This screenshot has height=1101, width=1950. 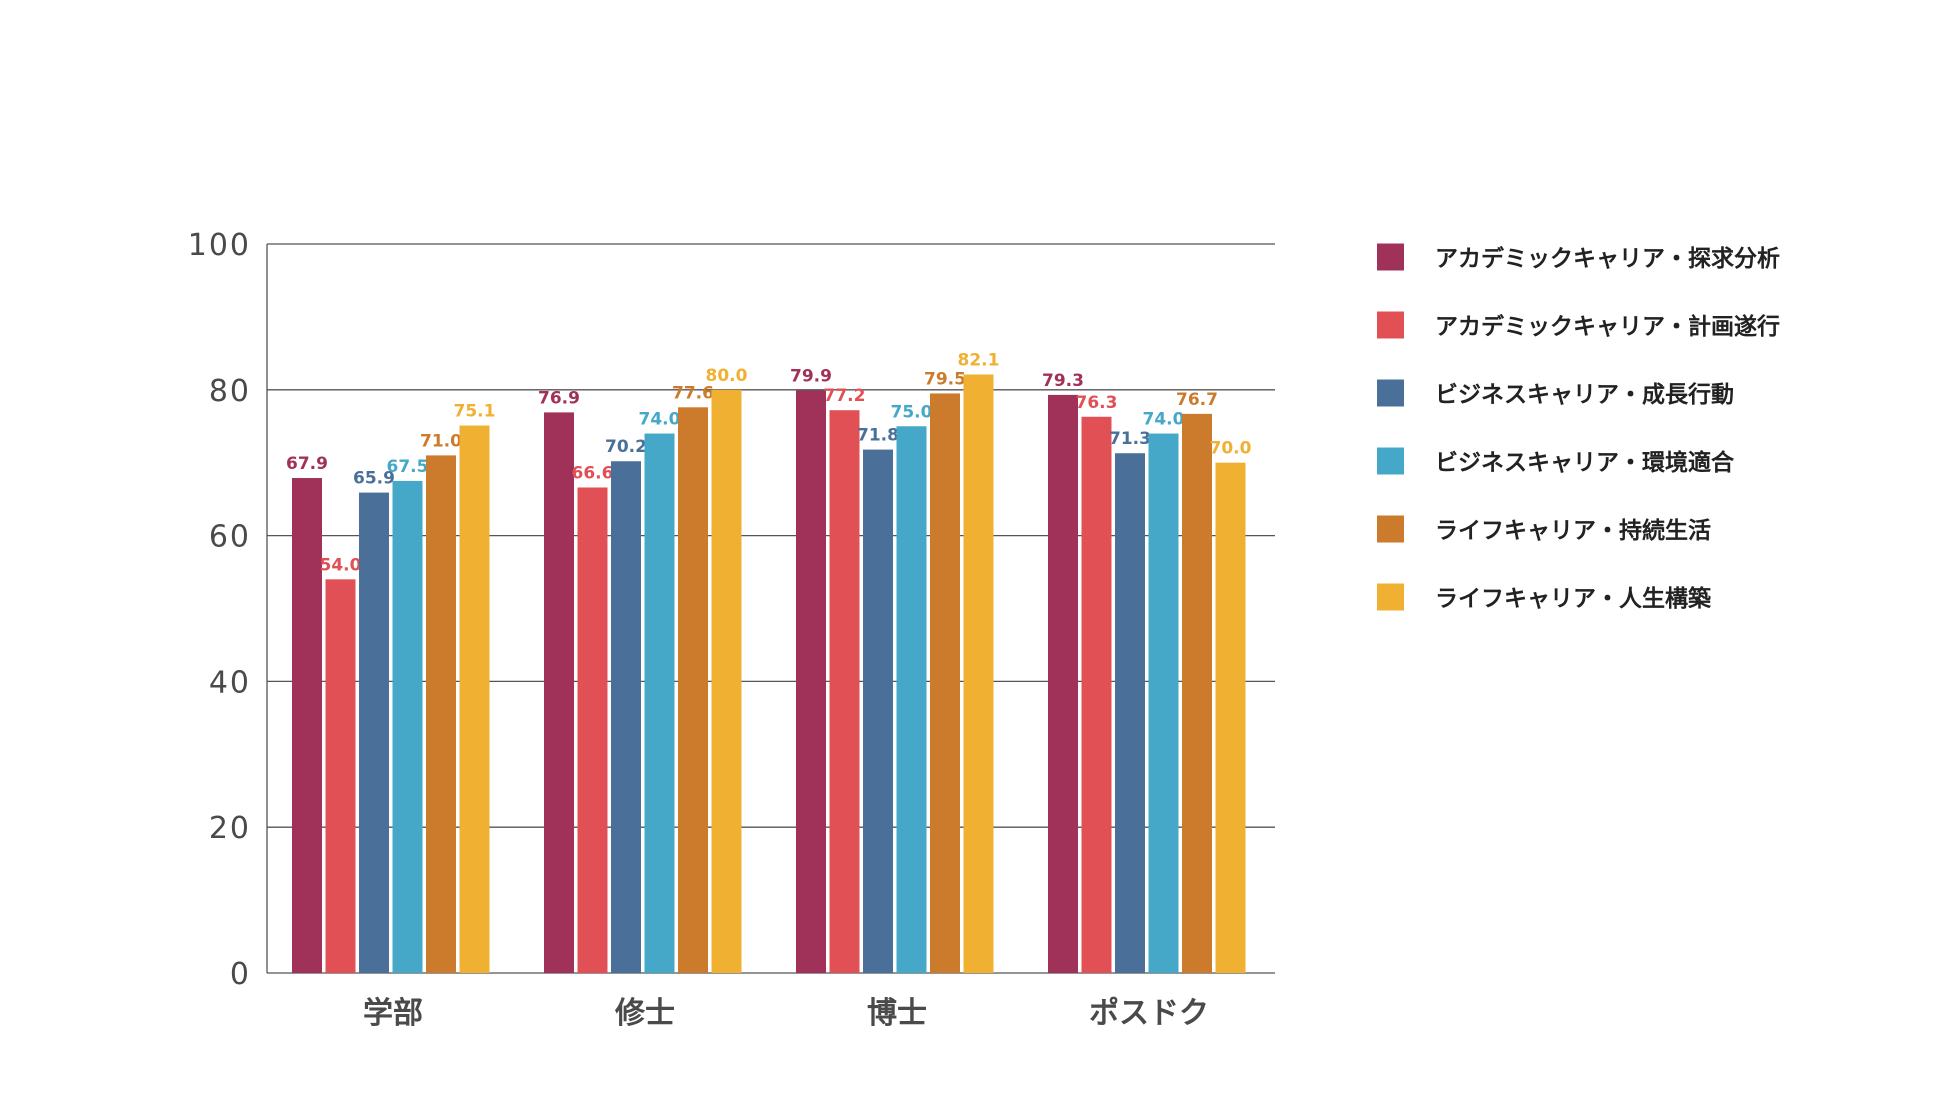 What do you see at coordinates (1573, 530) in the screenshot?
I see `legend-label-4: ライフキャリア・持続生活` at bounding box center [1573, 530].